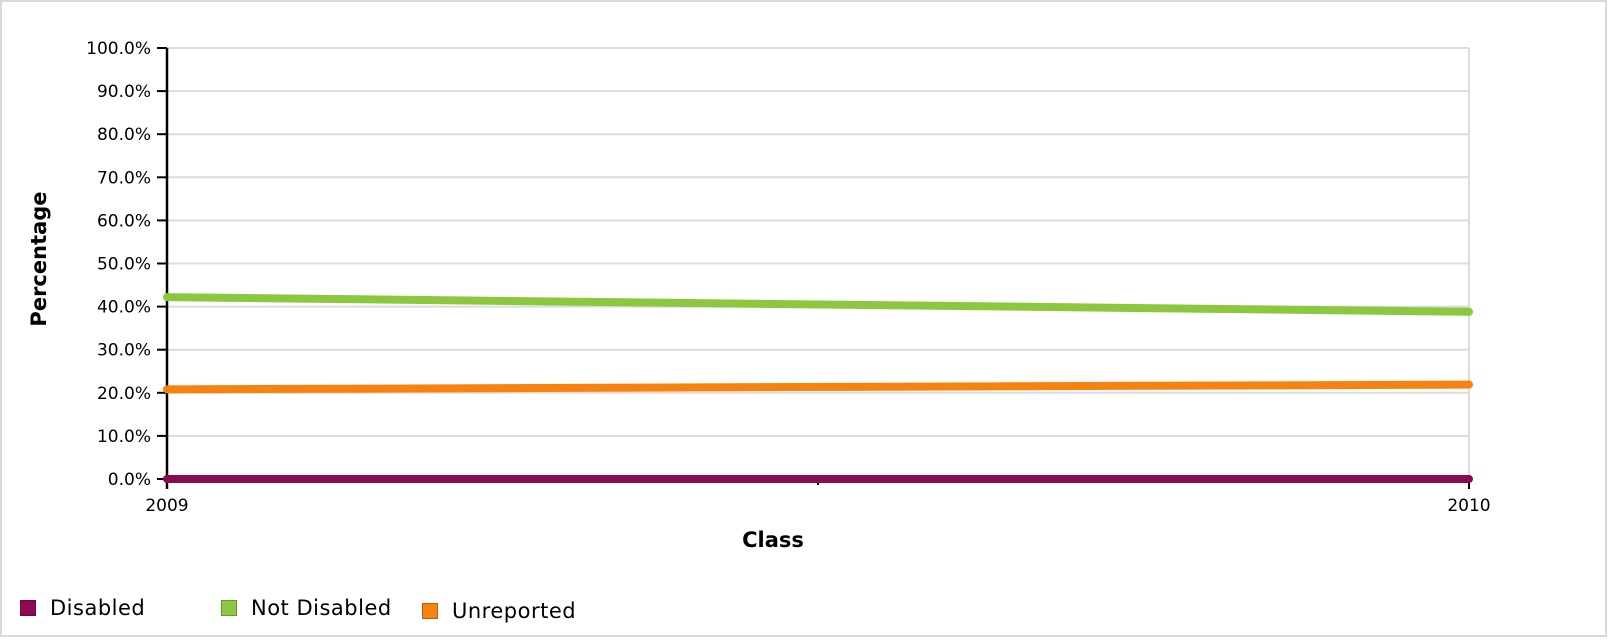 This screenshot has width=1621, height=644. I want to click on y-tick-label: 60.0%, so click(124, 221).